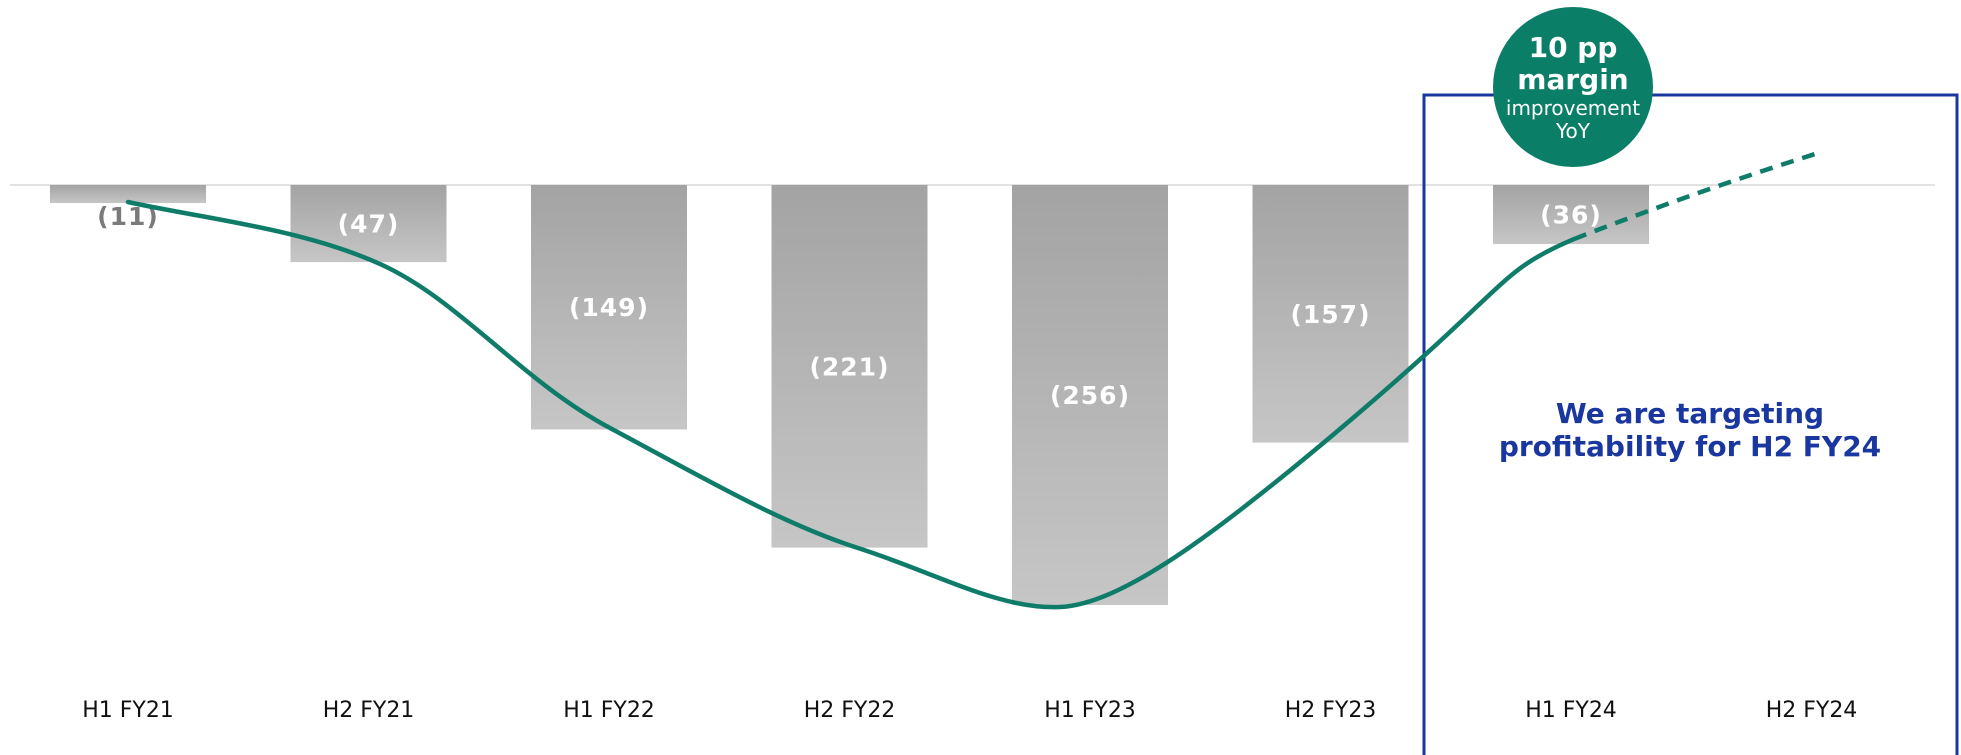 The width and height of the screenshot is (1961, 755). What do you see at coordinates (1573, 131) in the screenshot?
I see `badge-text-yoy: YoY` at bounding box center [1573, 131].